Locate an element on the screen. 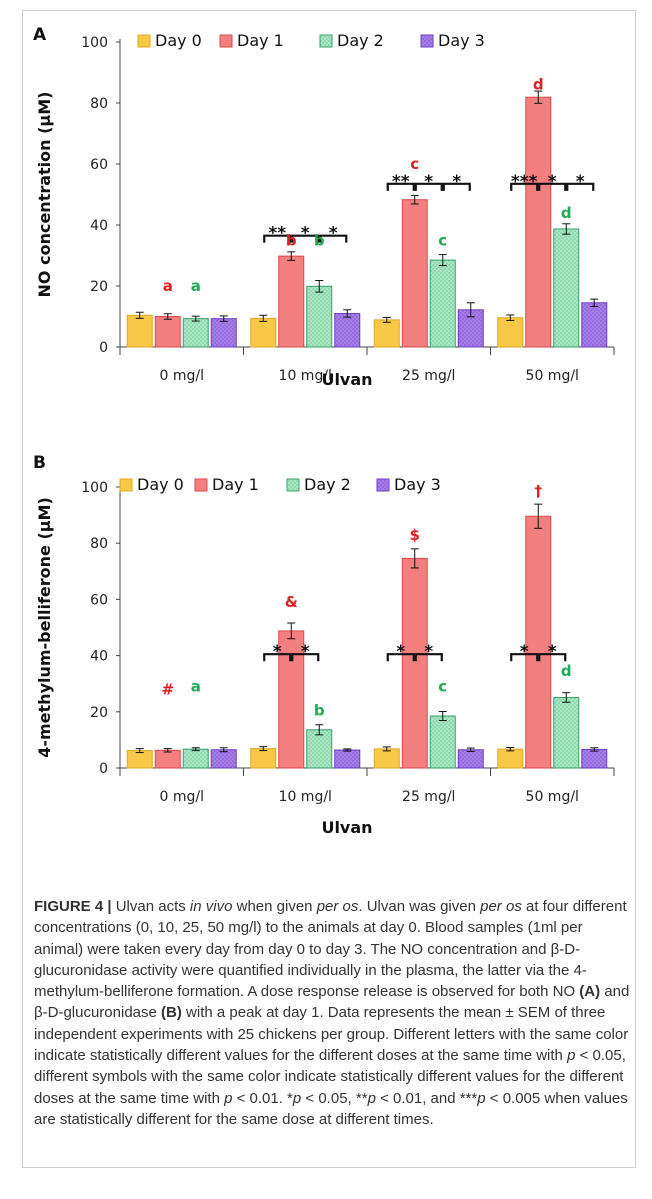  y-tick-label: 60 is located at coordinates (99, 600).